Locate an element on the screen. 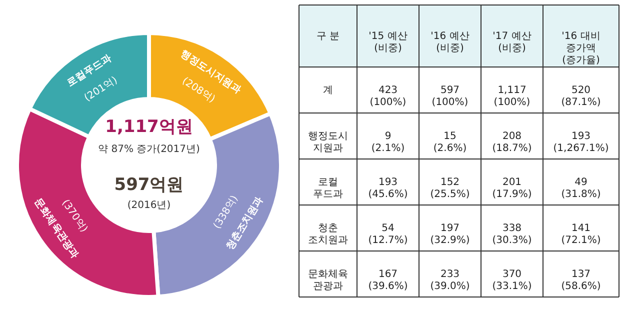 This screenshot has width=630, height=331. text: (2016년) is located at coordinates (149, 205).